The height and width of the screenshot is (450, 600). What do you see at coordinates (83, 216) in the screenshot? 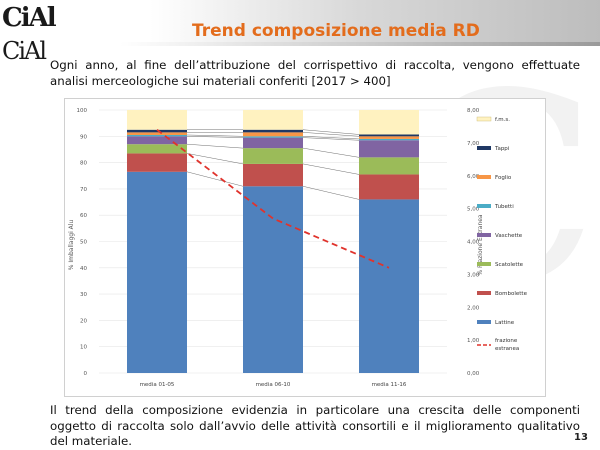
I see `y-tick-label: 60` at bounding box center [83, 216].